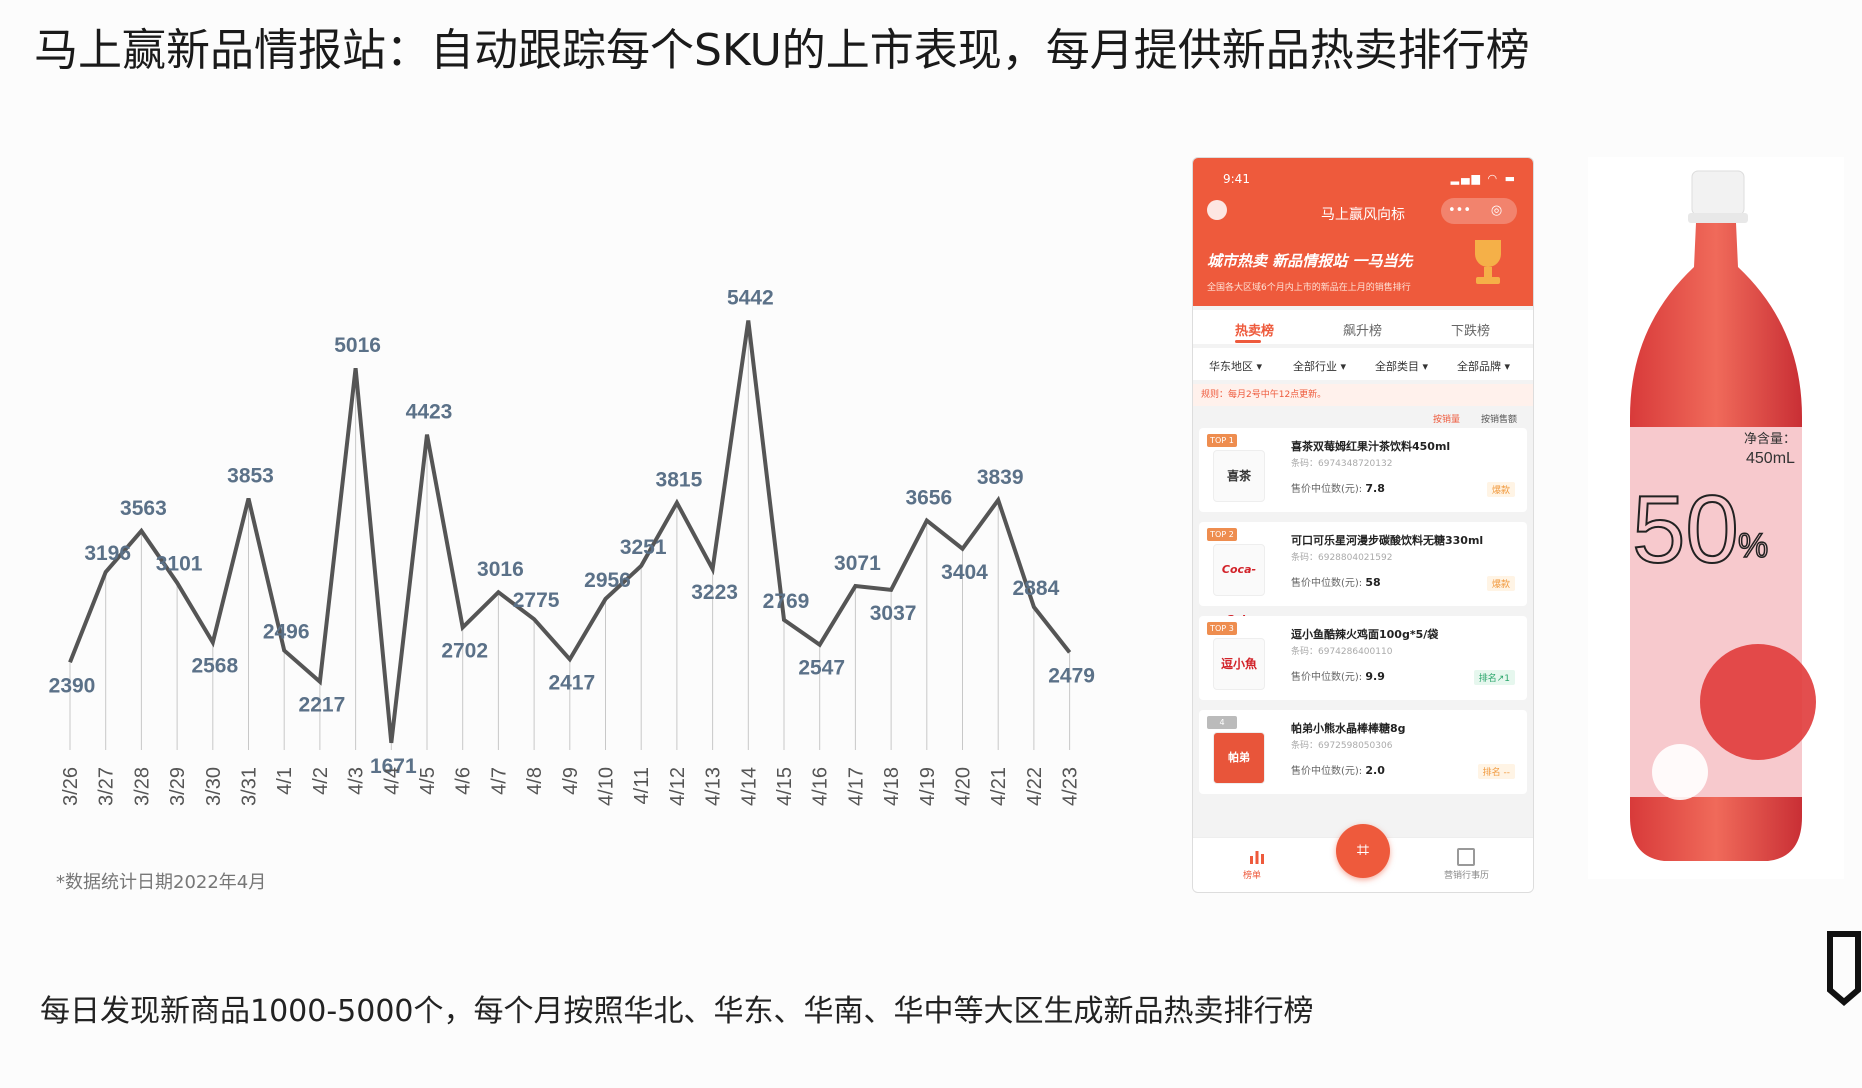  Describe the element at coordinates (1222, 534) in the screenshot. I see `rank-badge: TOP 2` at that location.